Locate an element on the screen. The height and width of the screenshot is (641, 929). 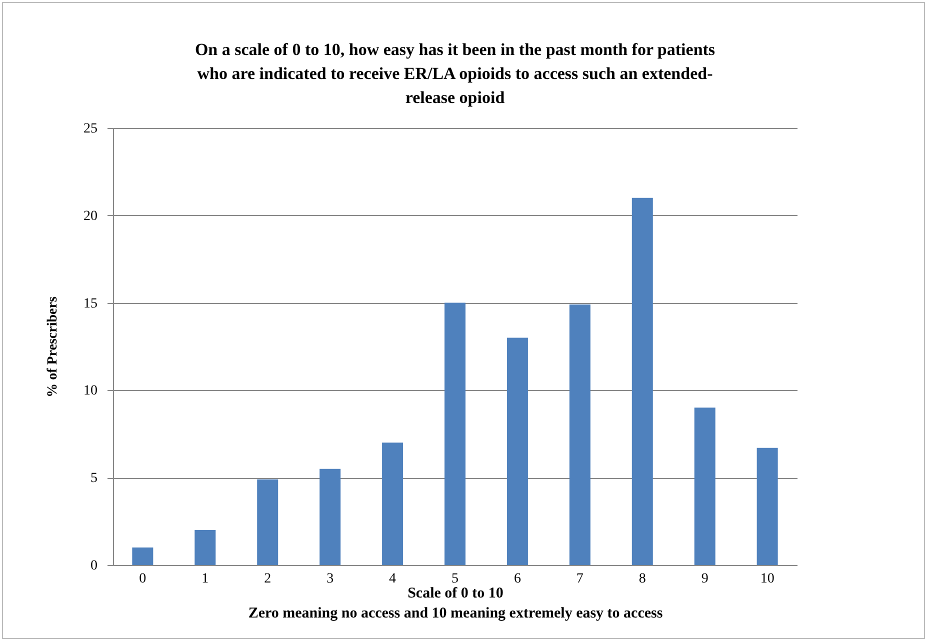
x-tick-label: 5 is located at coordinates (455, 579).